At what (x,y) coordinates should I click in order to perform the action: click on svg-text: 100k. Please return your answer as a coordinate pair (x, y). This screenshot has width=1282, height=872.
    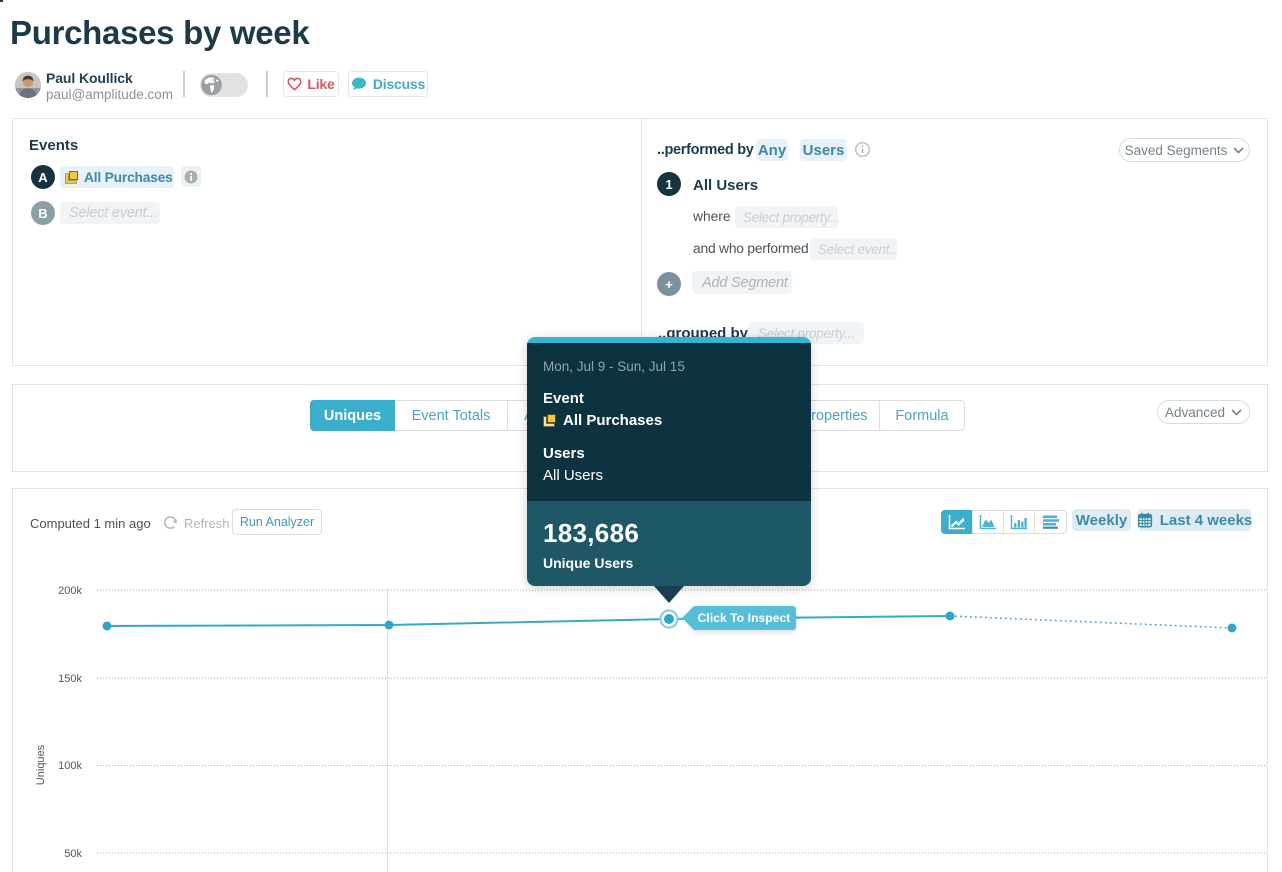
    Looking at the image, I should click on (70, 766).